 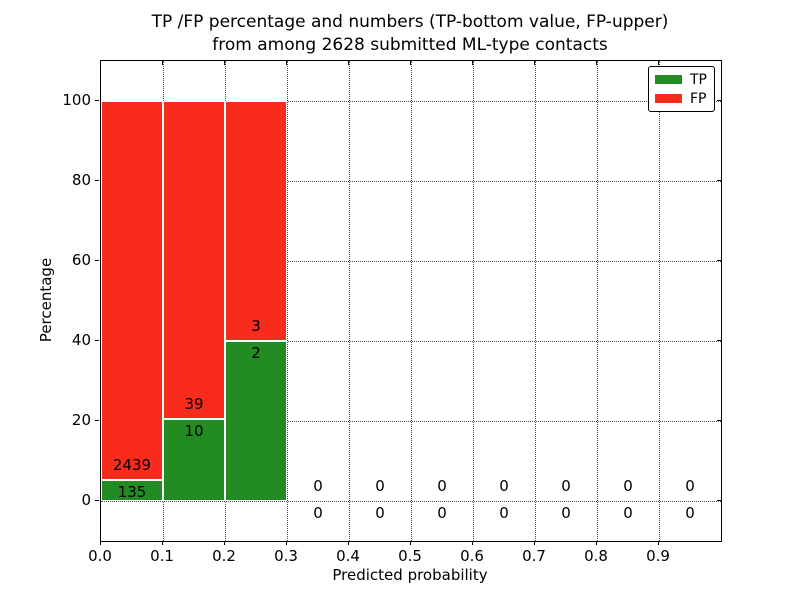 I want to click on legend-fp-swatch, so click(x=668, y=98).